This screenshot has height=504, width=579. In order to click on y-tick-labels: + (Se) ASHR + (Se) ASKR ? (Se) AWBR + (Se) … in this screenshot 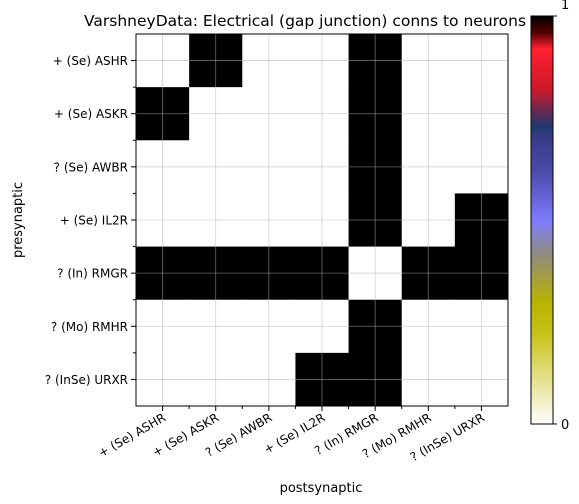, I will do `click(90, 220)`.